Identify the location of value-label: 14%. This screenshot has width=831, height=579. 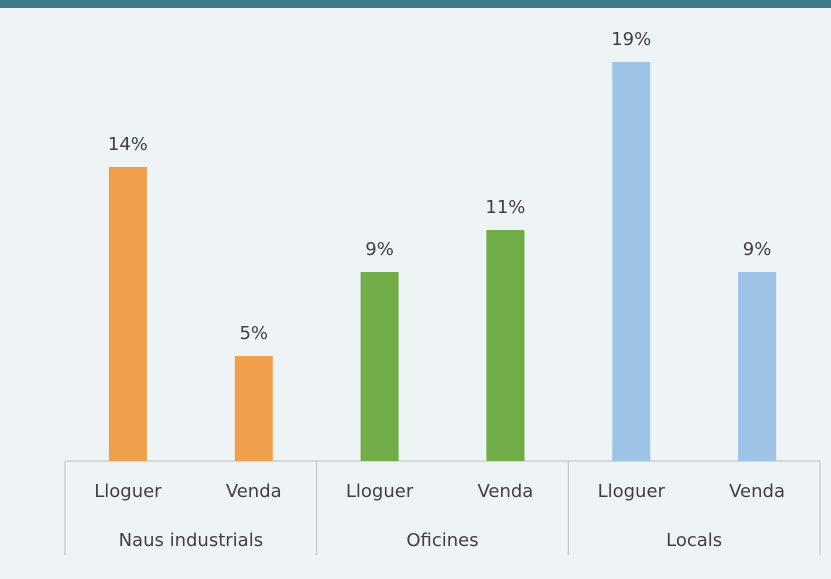
(128, 144).